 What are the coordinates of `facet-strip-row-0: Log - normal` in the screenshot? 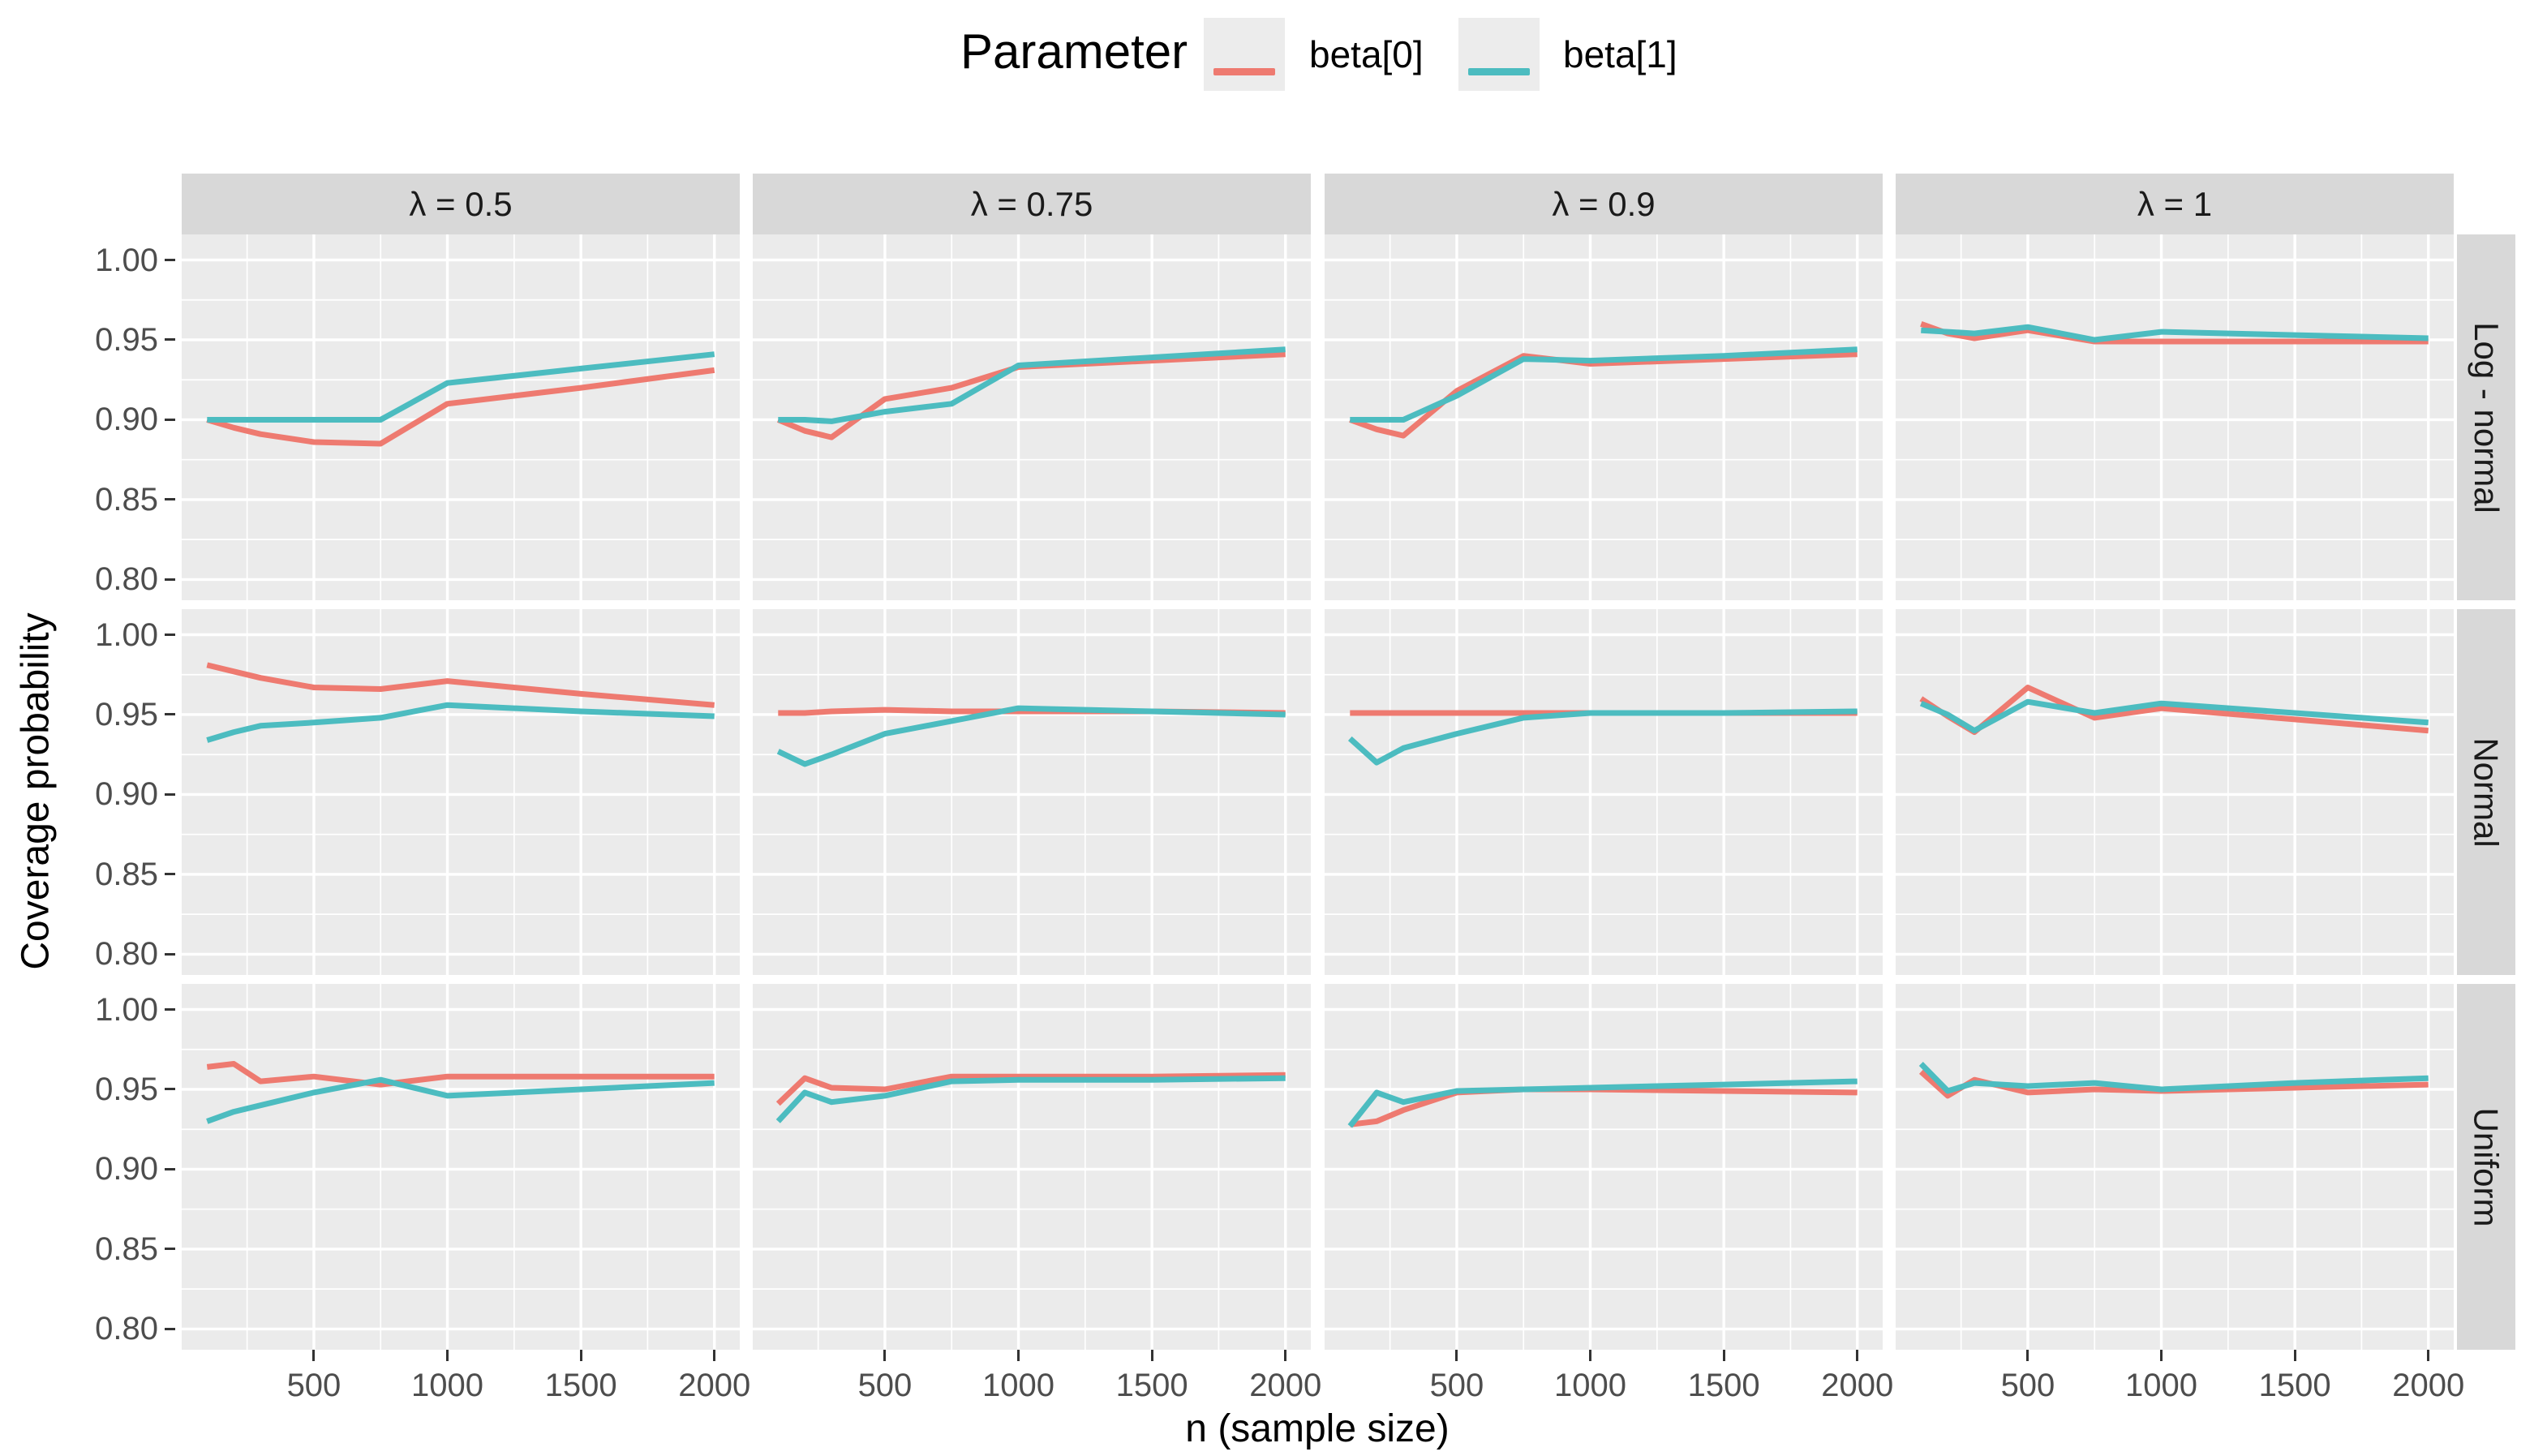 It's located at (2486, 417).